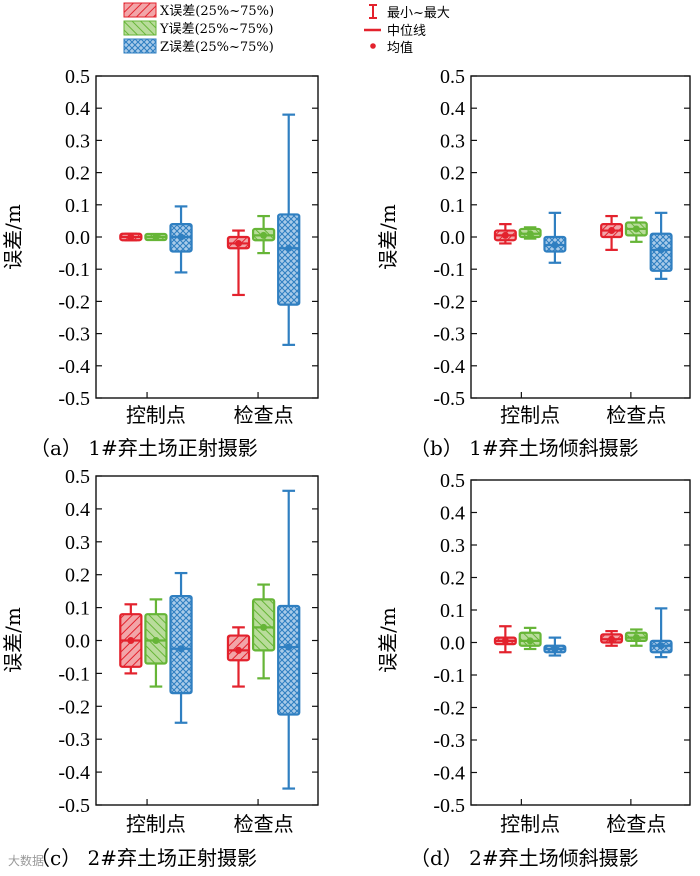 This screenshot has height=876, width=700. What do you see at coordinates (373, 11) in the screenshot?
I see `legend-minmax-icon` at bounding box center [373, 11].